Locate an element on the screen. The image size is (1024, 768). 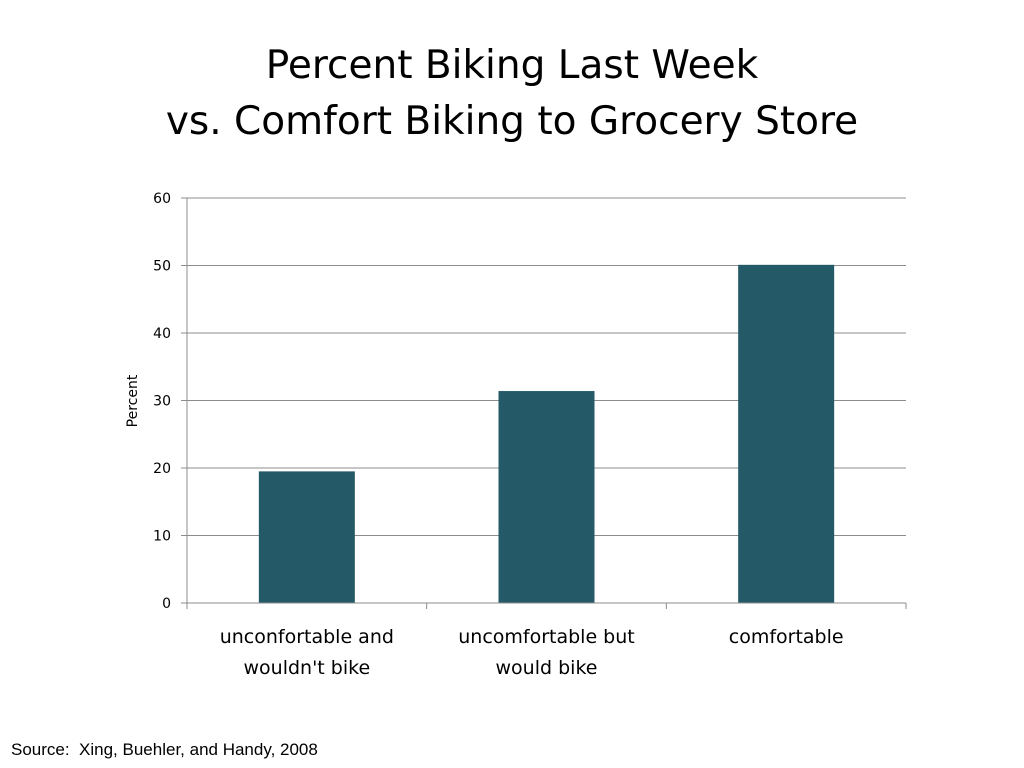
x-category-label: uncomfortable but is located at coordinates (546, 637).